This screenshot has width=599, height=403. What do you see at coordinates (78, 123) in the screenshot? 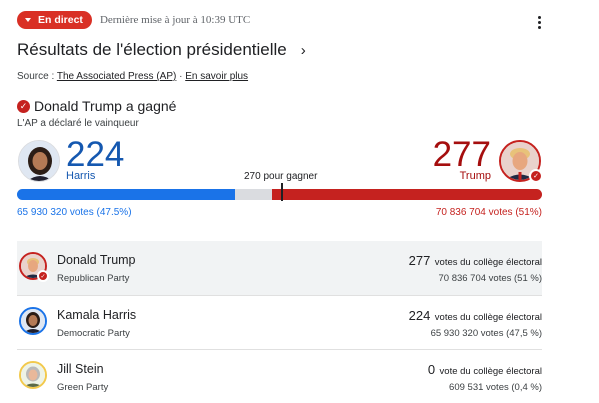
I see `declared-note: L'AP a déclaré le vainqueur` at bounding box center [78, 123].